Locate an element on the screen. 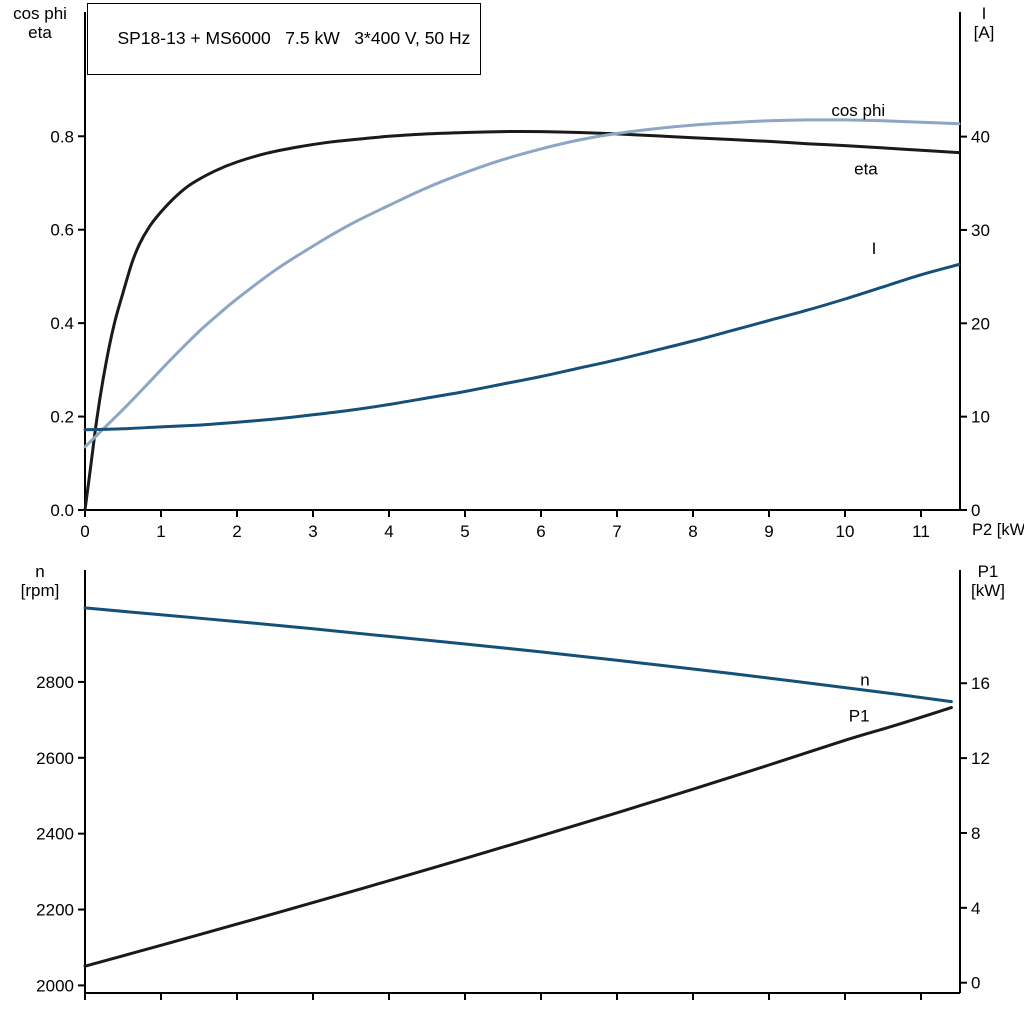  x-tick-label: 7 is located at coordinates (616, 531).